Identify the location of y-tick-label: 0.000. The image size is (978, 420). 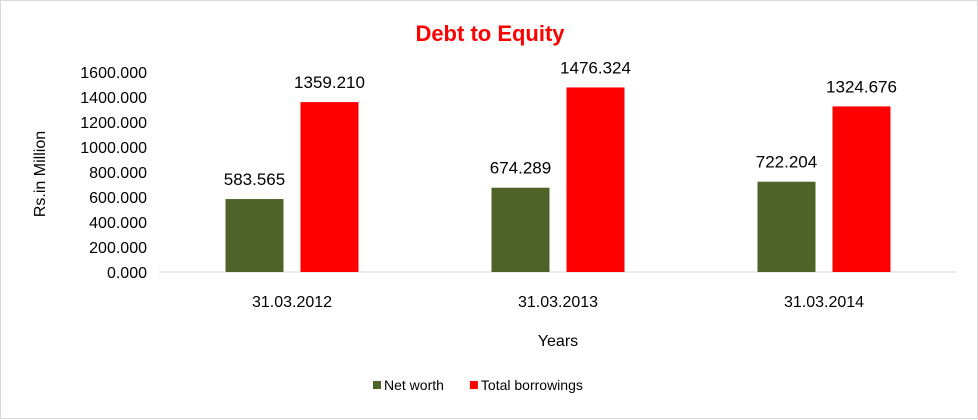
(127, 273).